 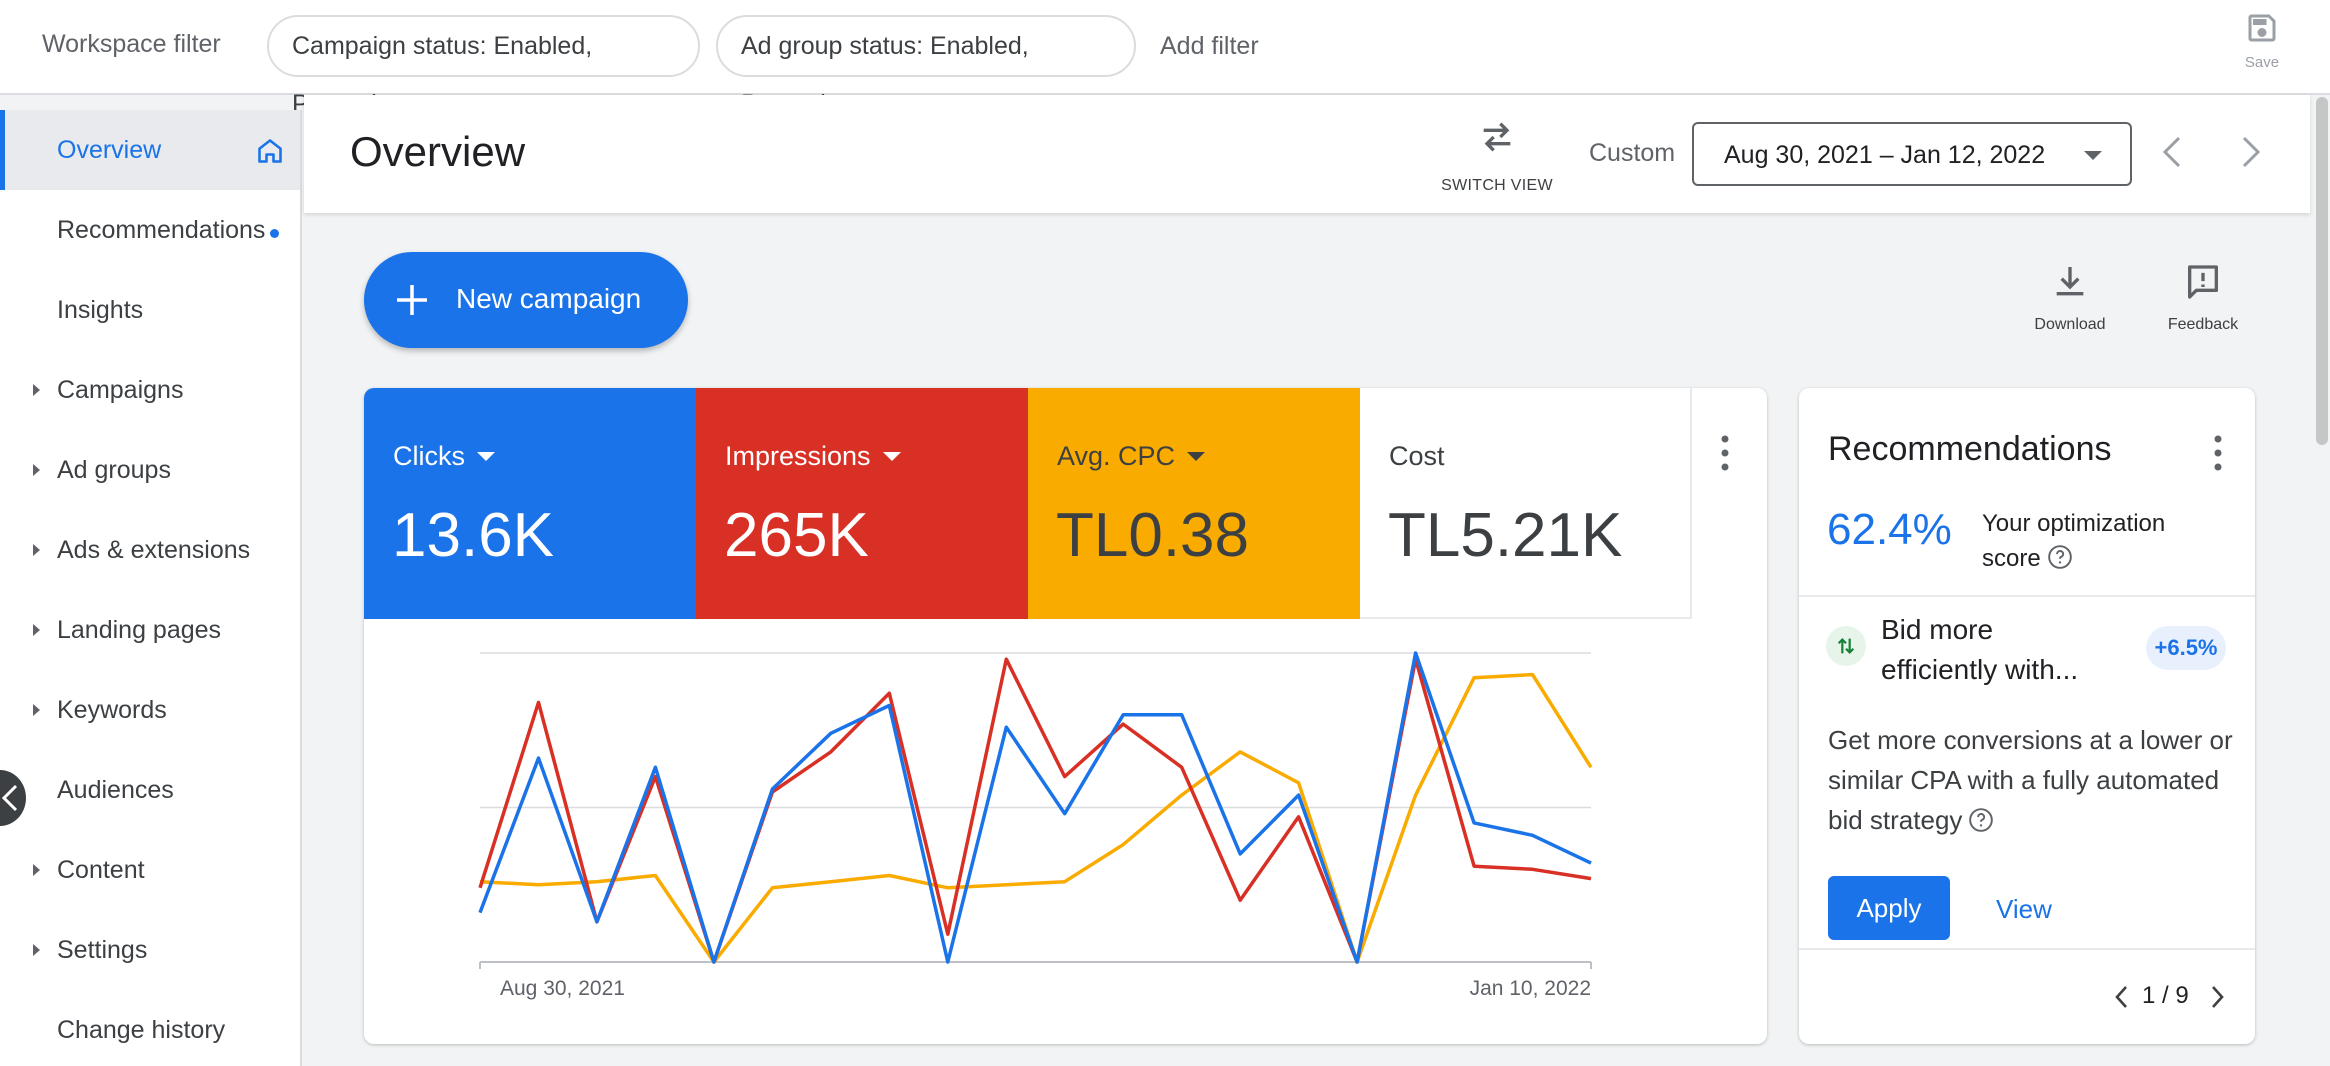 I want to click on metric-tile-clicks: Clicks 13.6K, so click(x=530, y=503).